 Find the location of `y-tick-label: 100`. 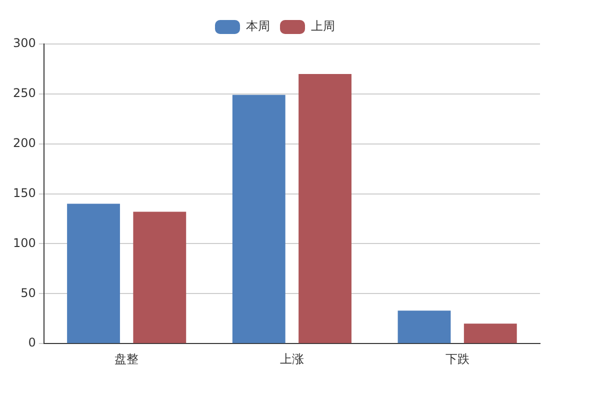

y-tick-label: 100 is located at coordinates (24, 243).